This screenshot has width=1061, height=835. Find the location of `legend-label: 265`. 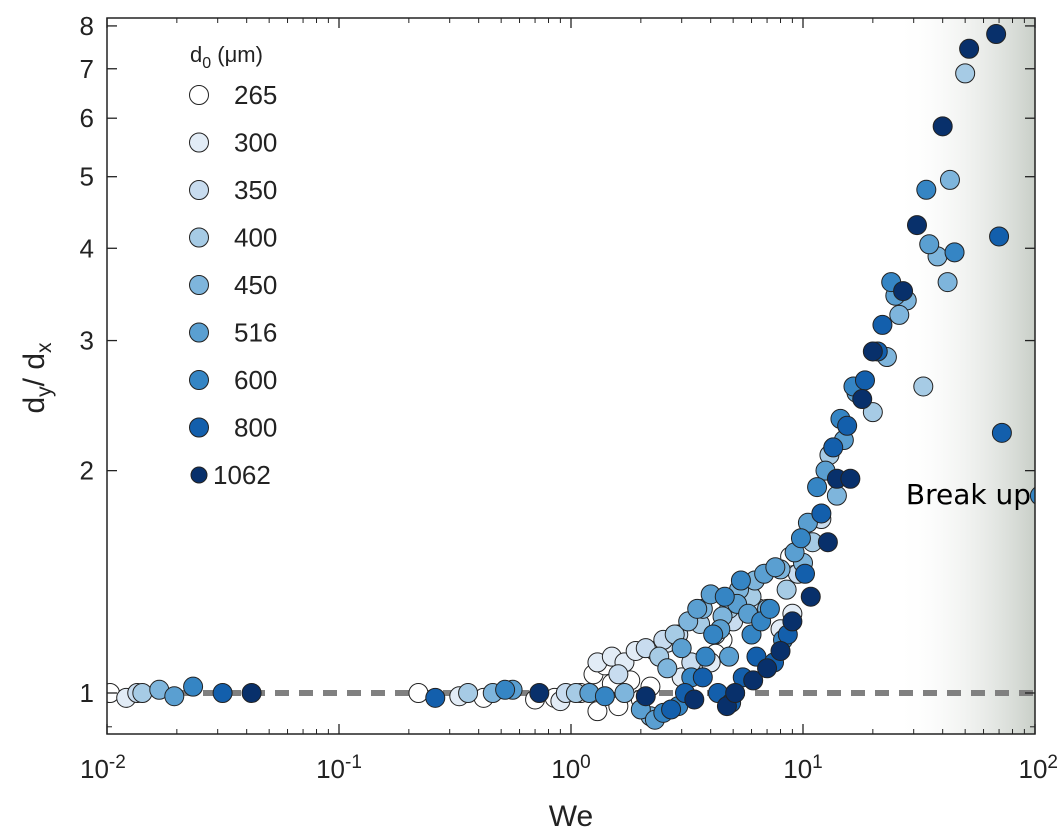

legend-label: 265 is located at coordinates (255, 95).